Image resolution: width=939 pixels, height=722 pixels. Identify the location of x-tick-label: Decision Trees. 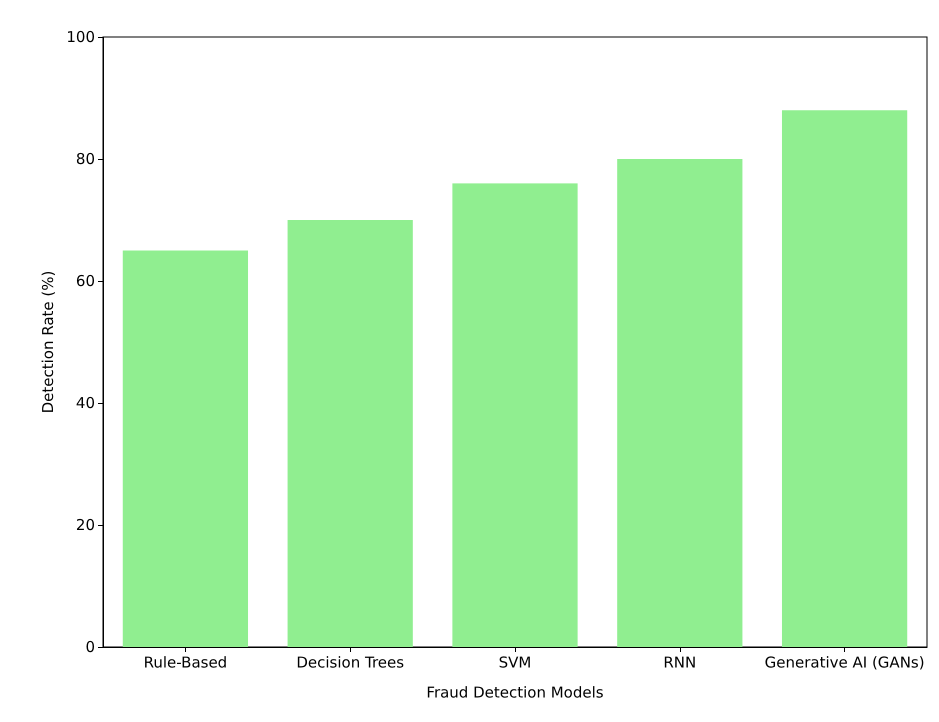
(350, 663).